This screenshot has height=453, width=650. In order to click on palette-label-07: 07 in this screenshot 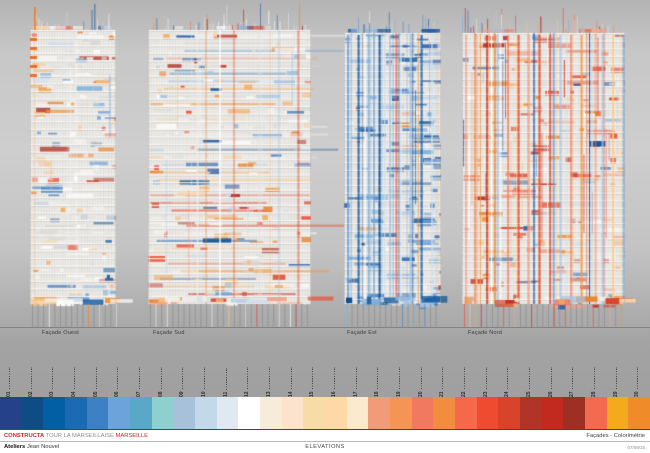, I will do `click(141, 376)`.